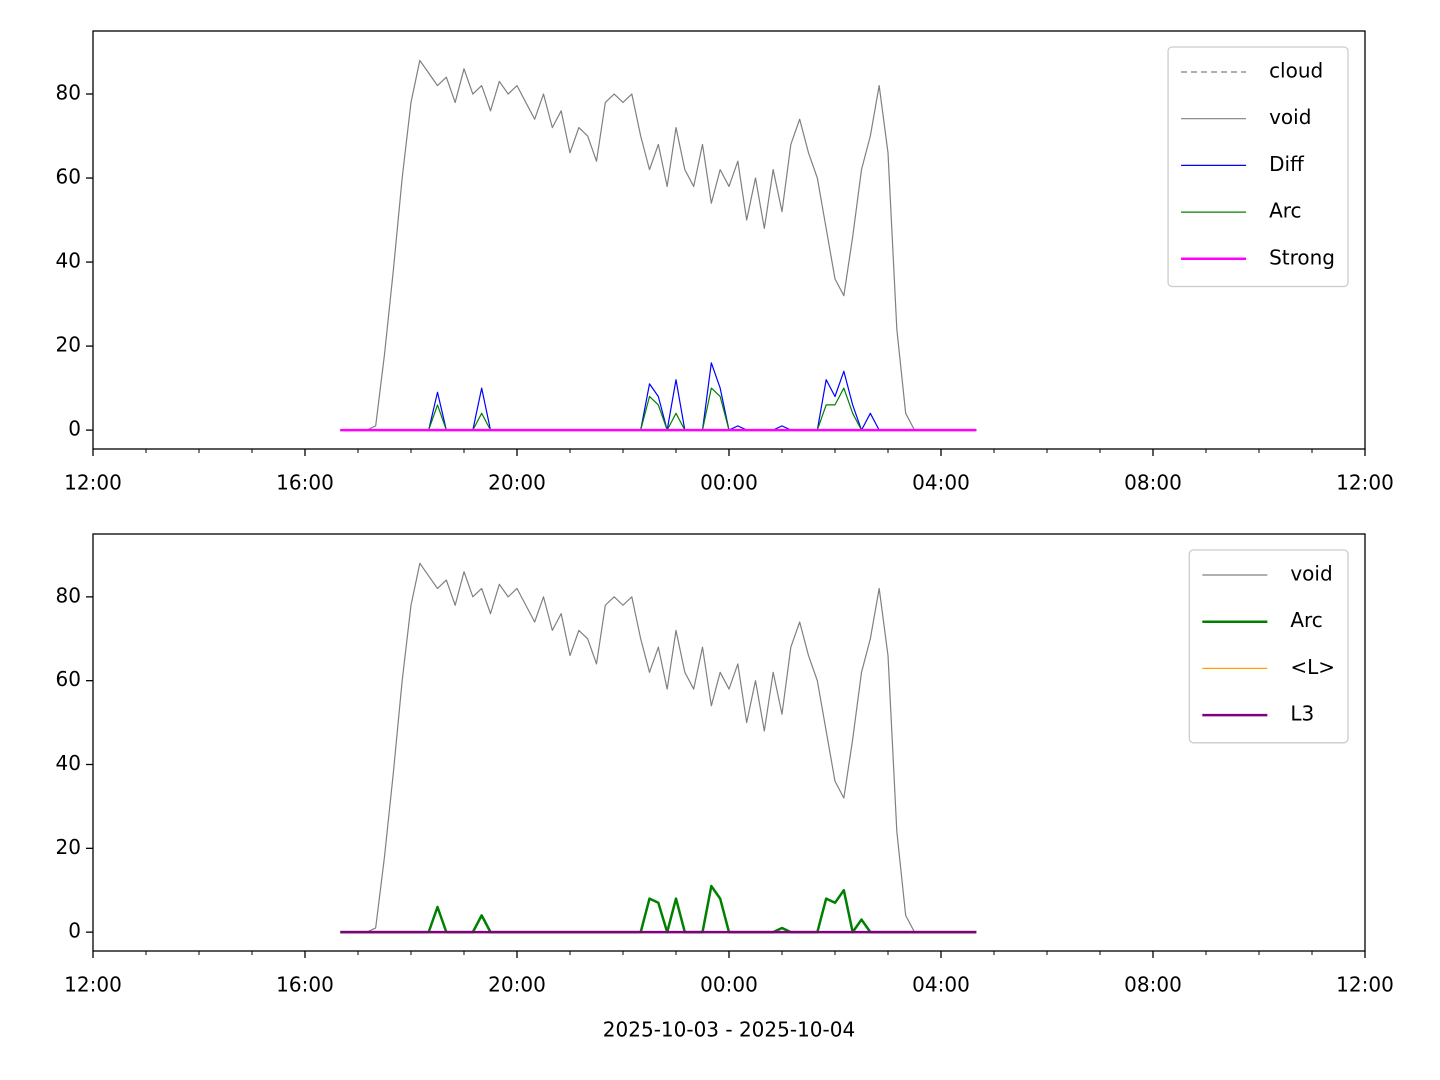 This screenshot has height=1080, width=1440. I want to click on legend-label: cloud, so click(1296, 71).